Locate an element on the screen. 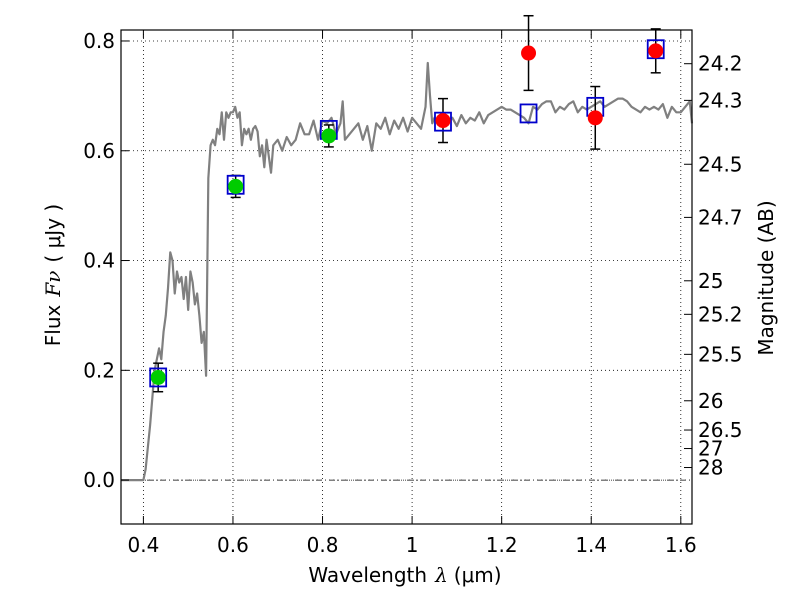  magnitude-tick-label: 25 is located at coordinates (710, 281).